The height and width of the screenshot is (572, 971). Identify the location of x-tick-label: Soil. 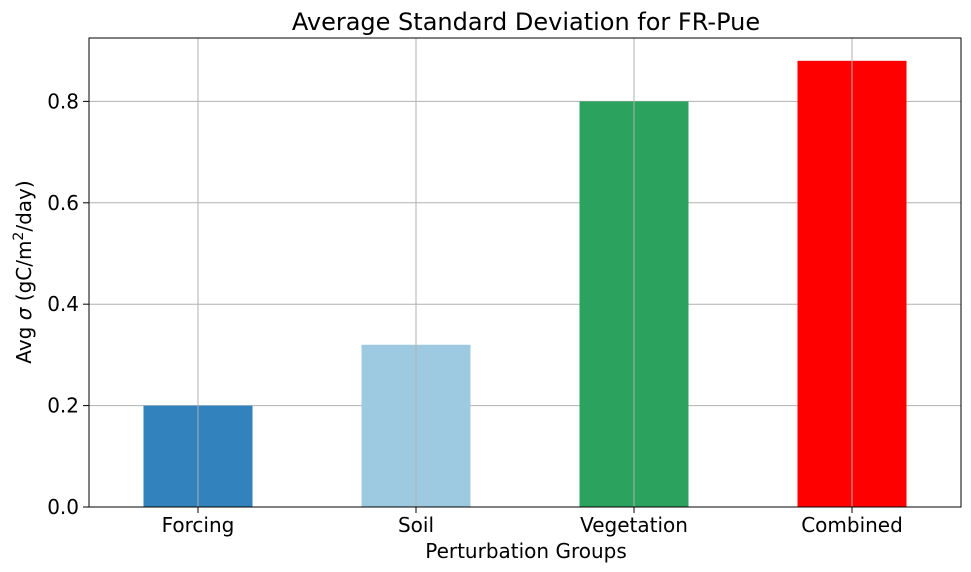
(416, 525).